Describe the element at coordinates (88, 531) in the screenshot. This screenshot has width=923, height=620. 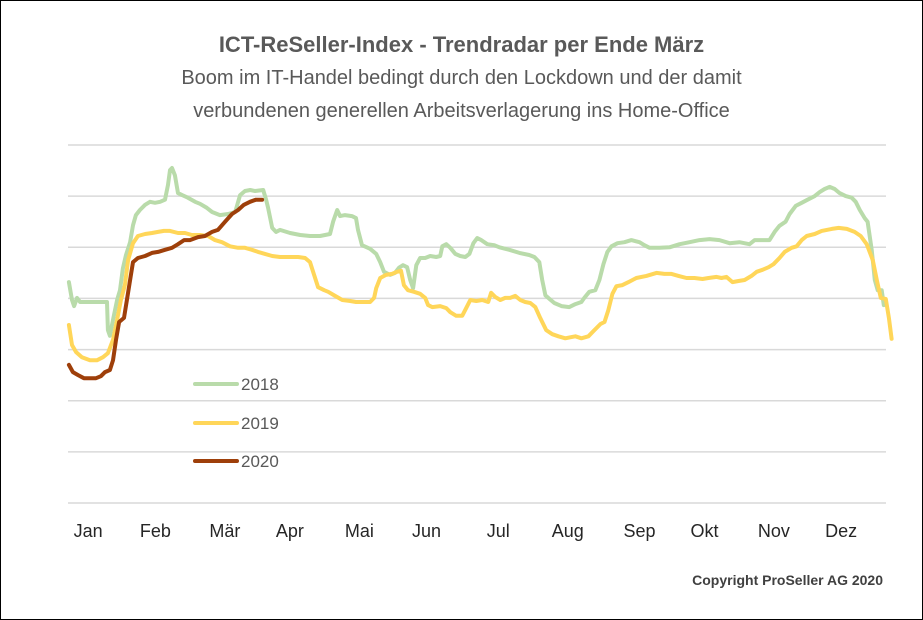
I see `x-tick-label: Jan` at that location.